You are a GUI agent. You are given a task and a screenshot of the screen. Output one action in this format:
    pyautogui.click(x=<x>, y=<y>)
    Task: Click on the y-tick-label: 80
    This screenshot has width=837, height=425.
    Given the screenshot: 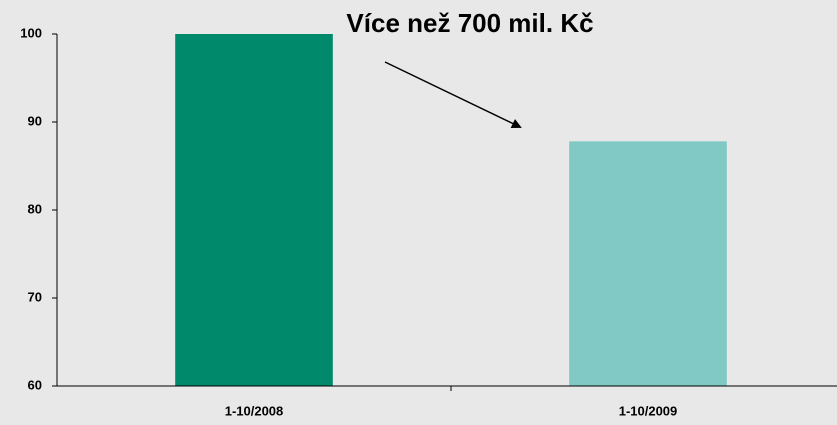 What is the action you would take?
    pyautogui.click(x=35, y=208)
    